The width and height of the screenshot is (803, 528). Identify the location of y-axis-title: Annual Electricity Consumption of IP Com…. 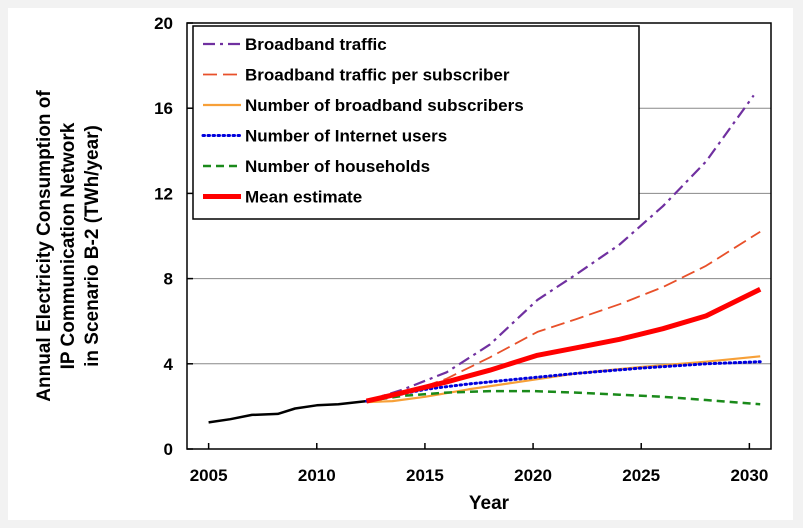
(68, 246).